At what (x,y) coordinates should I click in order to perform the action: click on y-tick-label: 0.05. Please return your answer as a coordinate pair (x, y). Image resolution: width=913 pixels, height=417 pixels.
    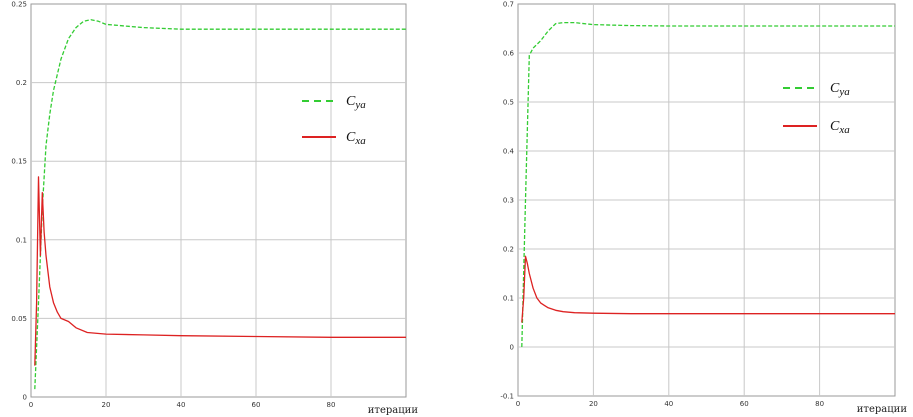
    Looking at the image, I should click on (19, 319).